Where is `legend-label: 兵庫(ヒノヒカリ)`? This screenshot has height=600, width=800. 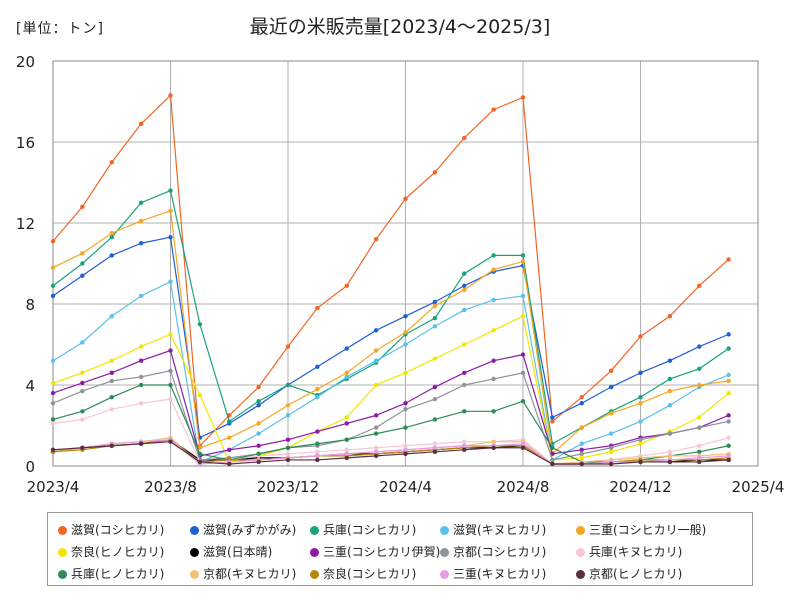 legend-label: 兵庫(ヒノヒカリ) is located at coordinates (118, 574).